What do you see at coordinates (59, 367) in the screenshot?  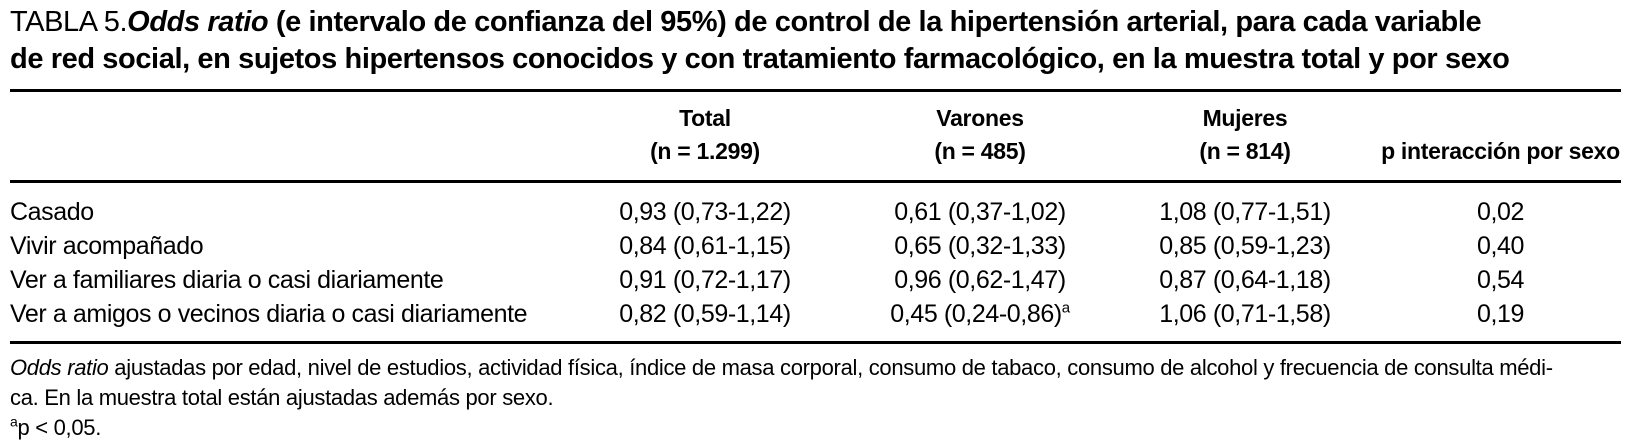 I see `footnote-odds-ratio: Odds ratio` at bounding box center [59, 367].